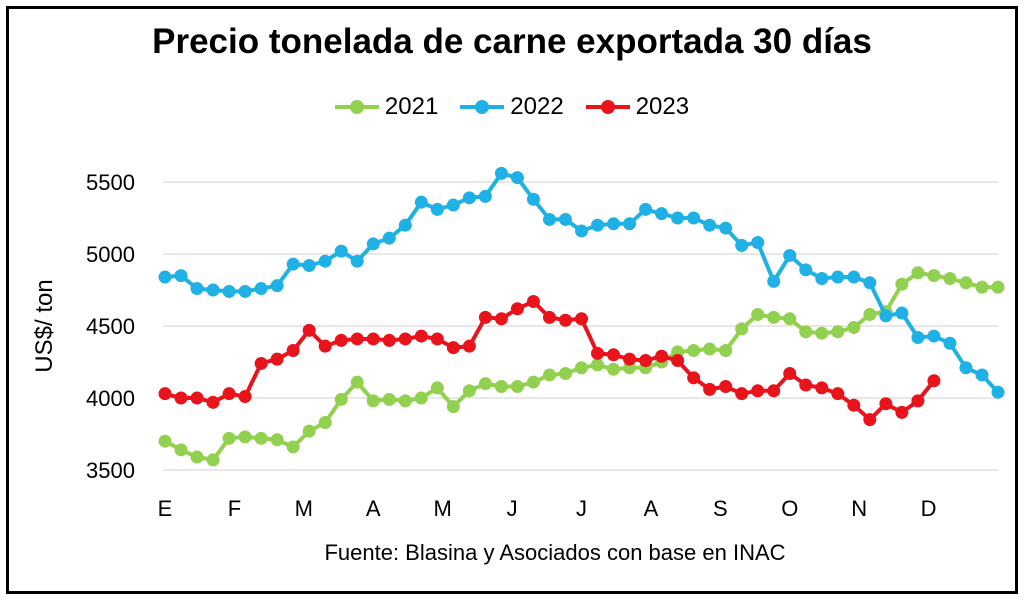  I want to click on x-tick-label: N, so click(859, 508).